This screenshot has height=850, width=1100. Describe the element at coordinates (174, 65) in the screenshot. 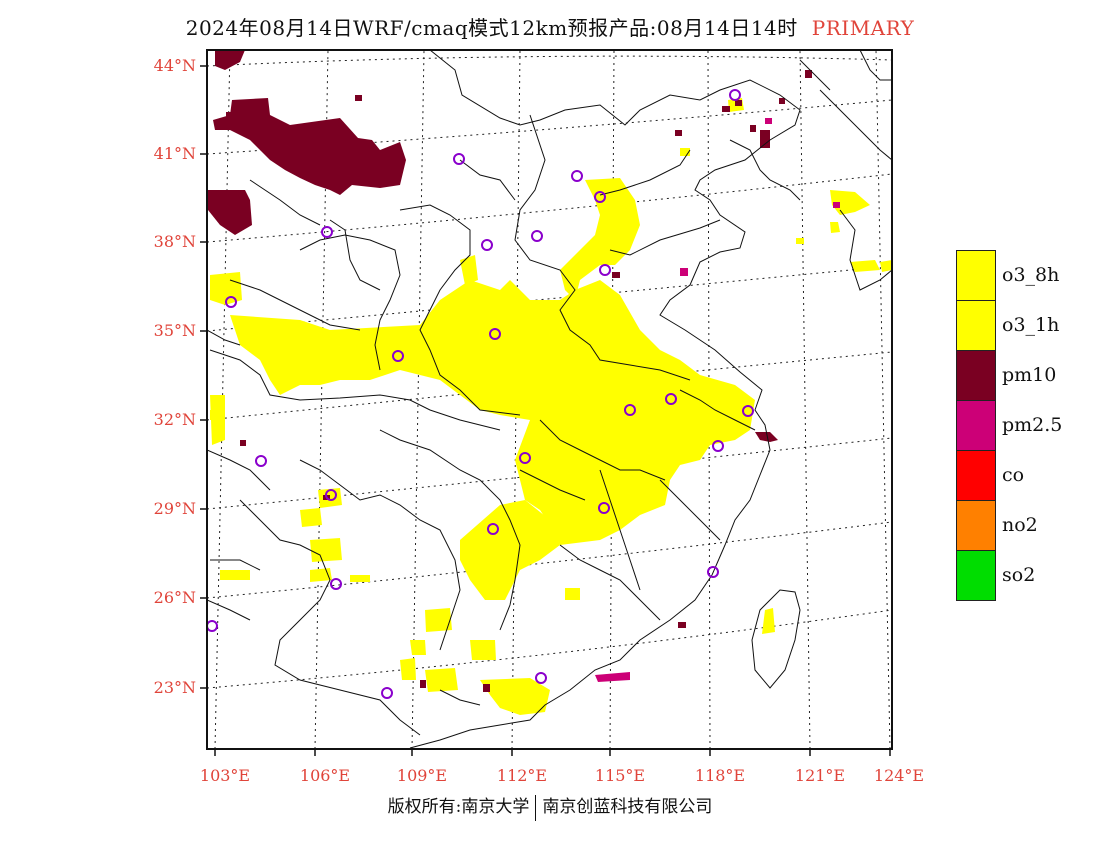

I see `lat-label-44: 44°N` at that location.